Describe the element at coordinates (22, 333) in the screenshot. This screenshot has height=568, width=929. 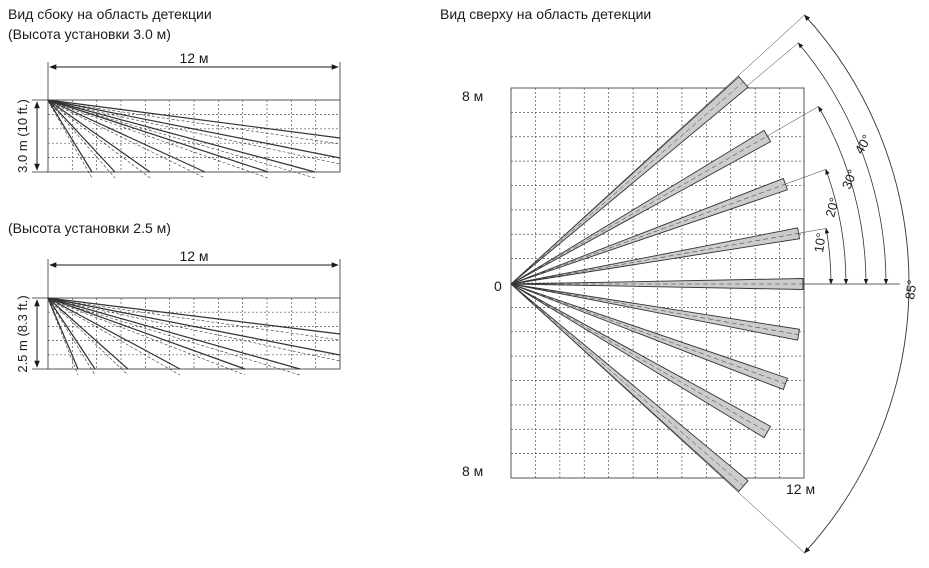
I see `height-label-2-5m: 2.5 m (8.3 ft.)` at that location.